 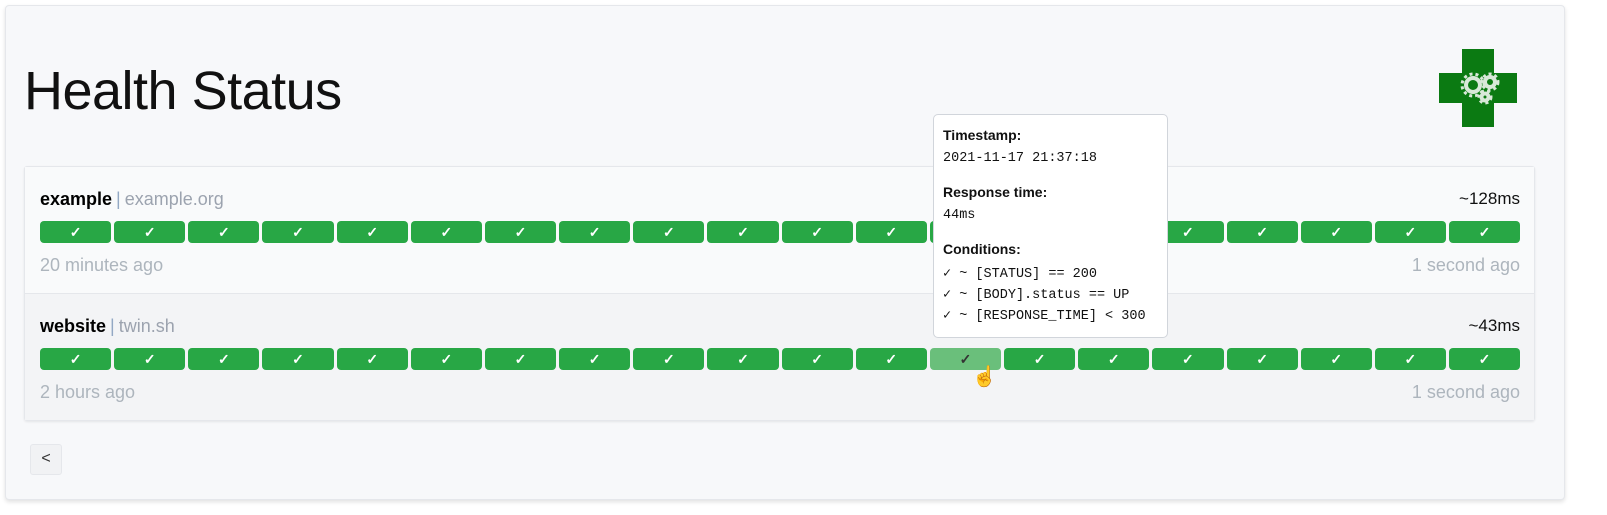 I want to click on service-name: example | example.org, so click(x=132, y=199).